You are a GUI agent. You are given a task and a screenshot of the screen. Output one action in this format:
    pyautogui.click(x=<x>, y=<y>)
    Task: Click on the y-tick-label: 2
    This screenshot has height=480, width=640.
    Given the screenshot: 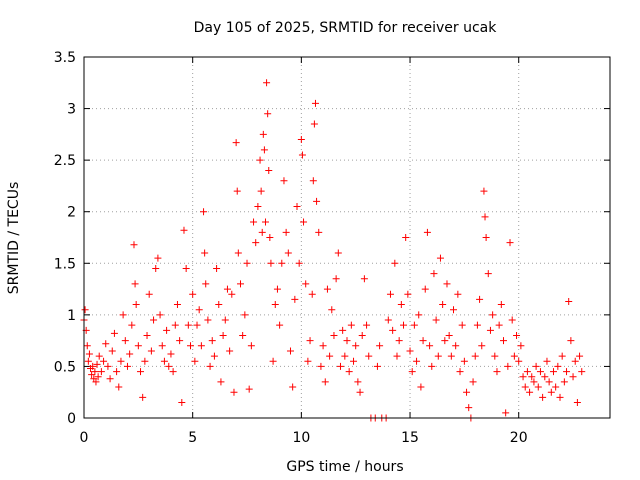 What is the action you would take?
    pyautogui.click(x=71, y=213)
    